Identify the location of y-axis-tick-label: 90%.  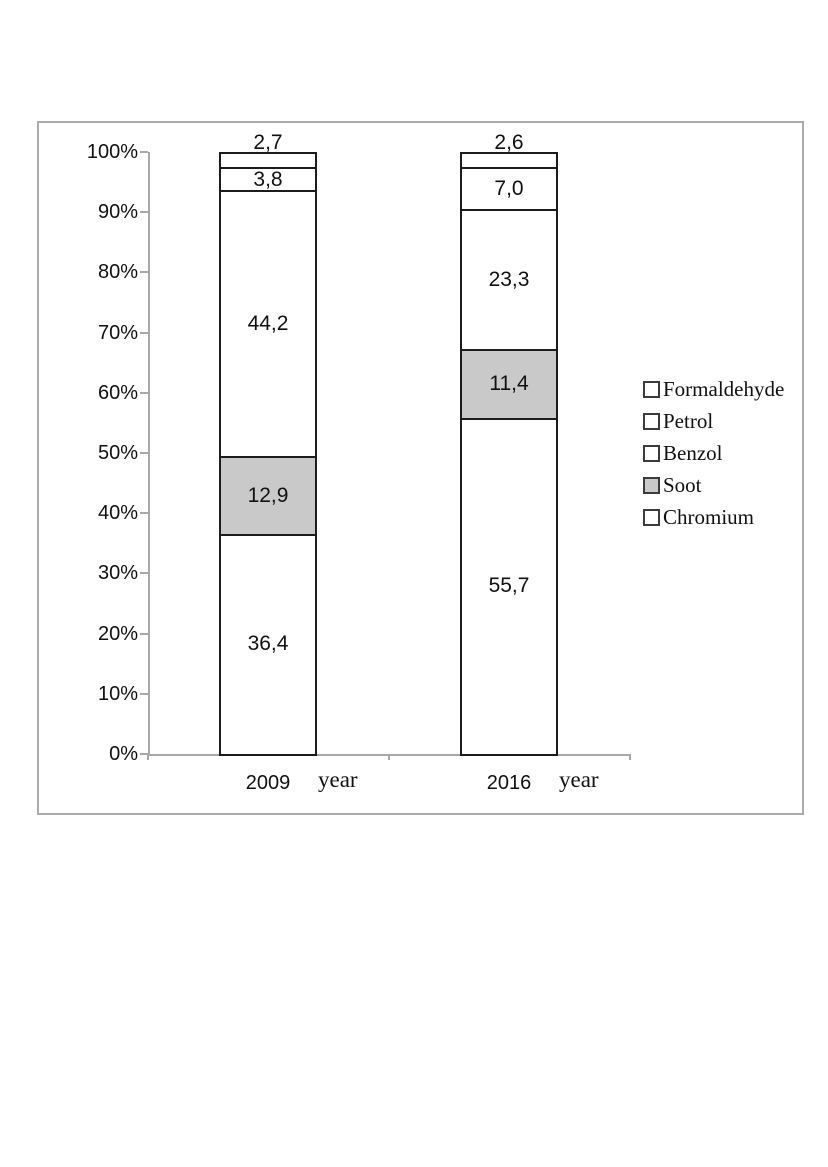
(117, 212).